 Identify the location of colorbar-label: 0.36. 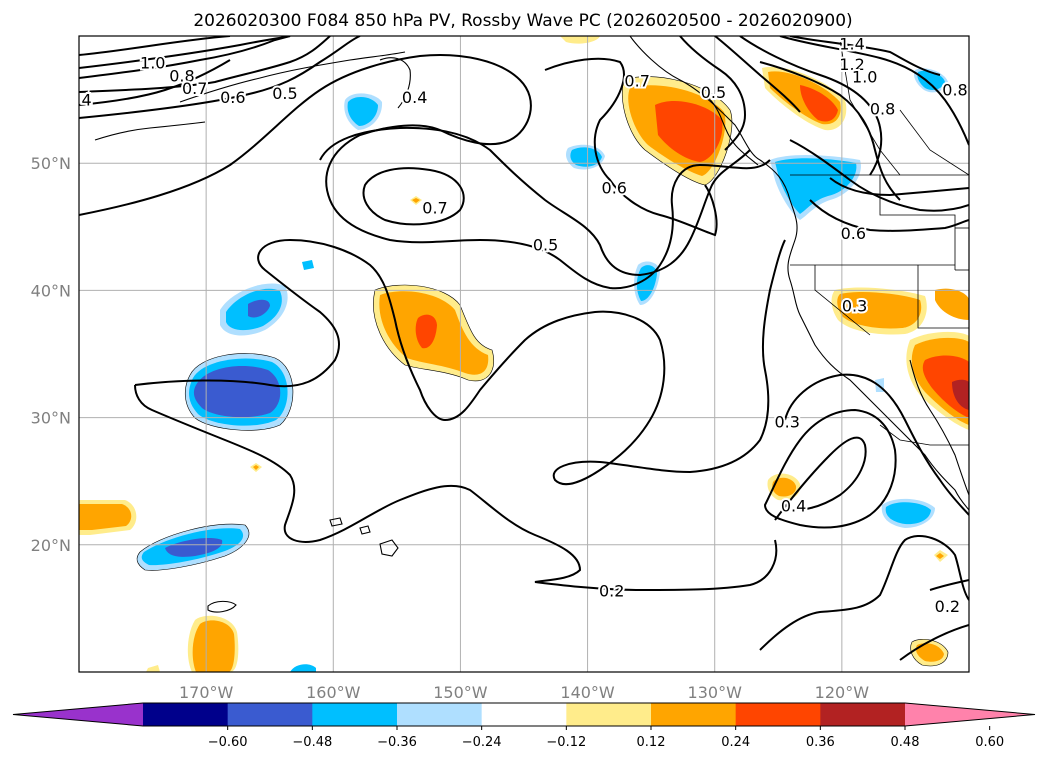
(820, 742).